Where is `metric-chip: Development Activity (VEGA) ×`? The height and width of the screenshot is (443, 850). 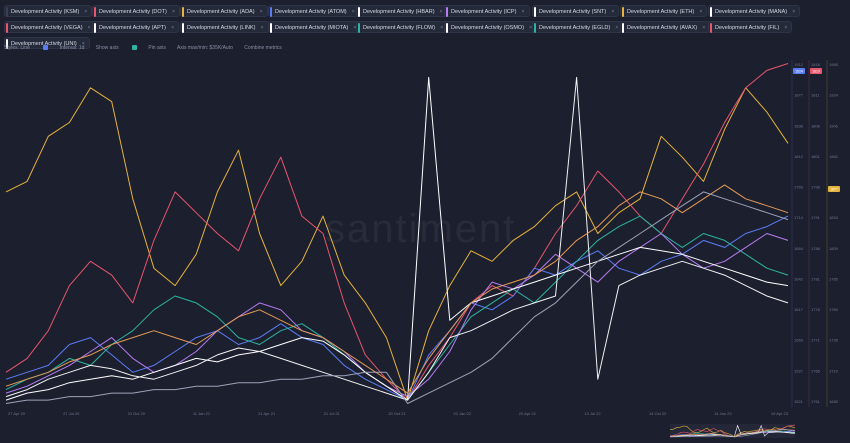 metric-chip: Development Activity (VEGA) × is located at coordinates (50, 27).